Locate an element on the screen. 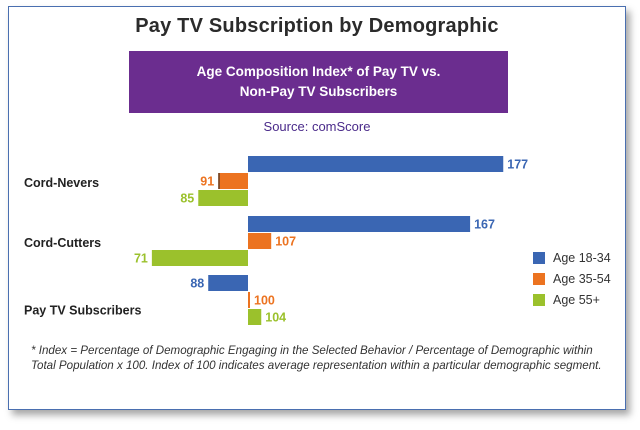  legend-item-age-35-54: Age 35-54 is located at coordinates (572, 278).